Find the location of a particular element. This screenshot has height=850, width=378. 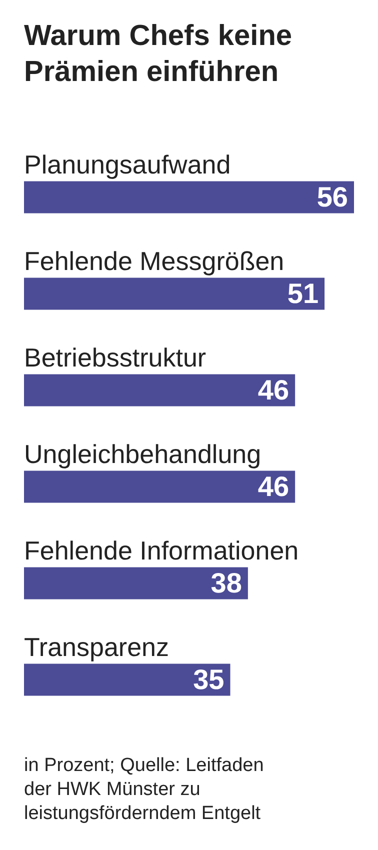

data-label: 35 is located at coordinates (208, 679).